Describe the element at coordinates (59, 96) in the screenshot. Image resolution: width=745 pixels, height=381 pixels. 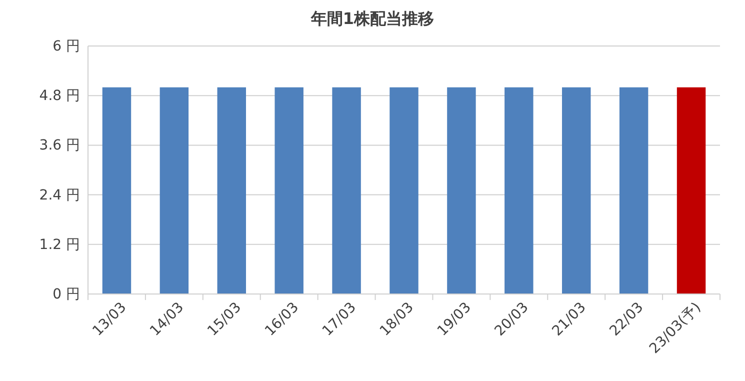
I see `y-tick-label: 4.8 円` at that location.